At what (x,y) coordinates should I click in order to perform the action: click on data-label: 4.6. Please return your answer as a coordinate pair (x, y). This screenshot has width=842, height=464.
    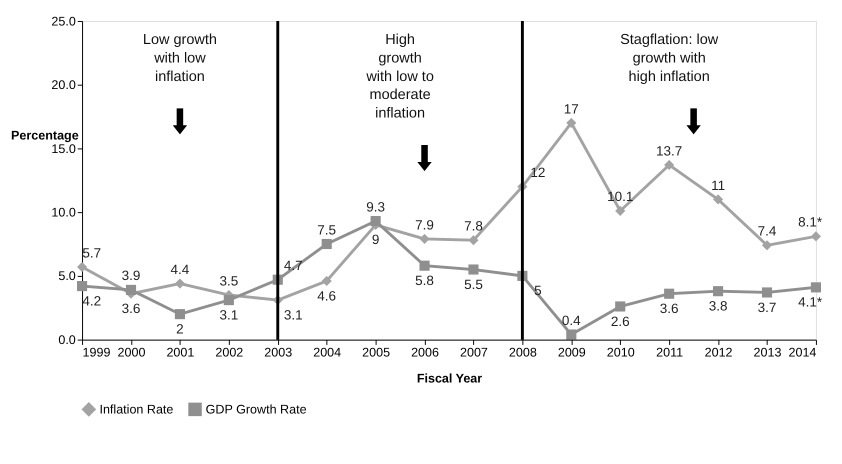
    Looking at the image, I should click on (326, 296).